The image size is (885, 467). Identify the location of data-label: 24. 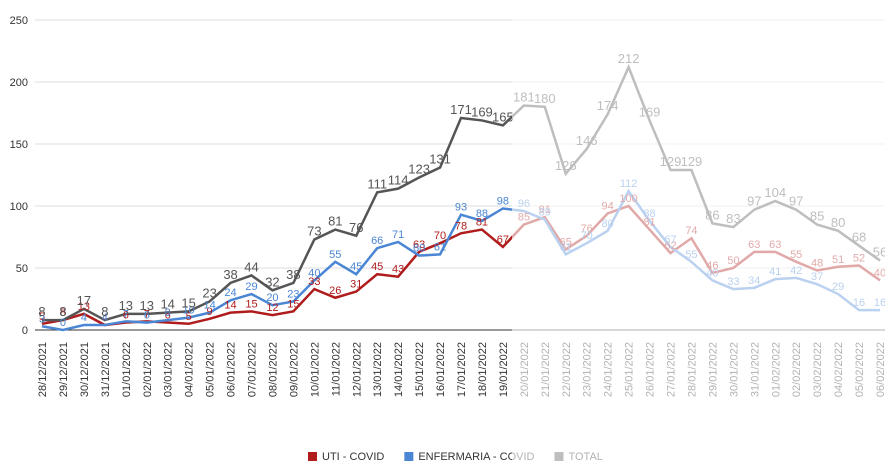
(230, 293).